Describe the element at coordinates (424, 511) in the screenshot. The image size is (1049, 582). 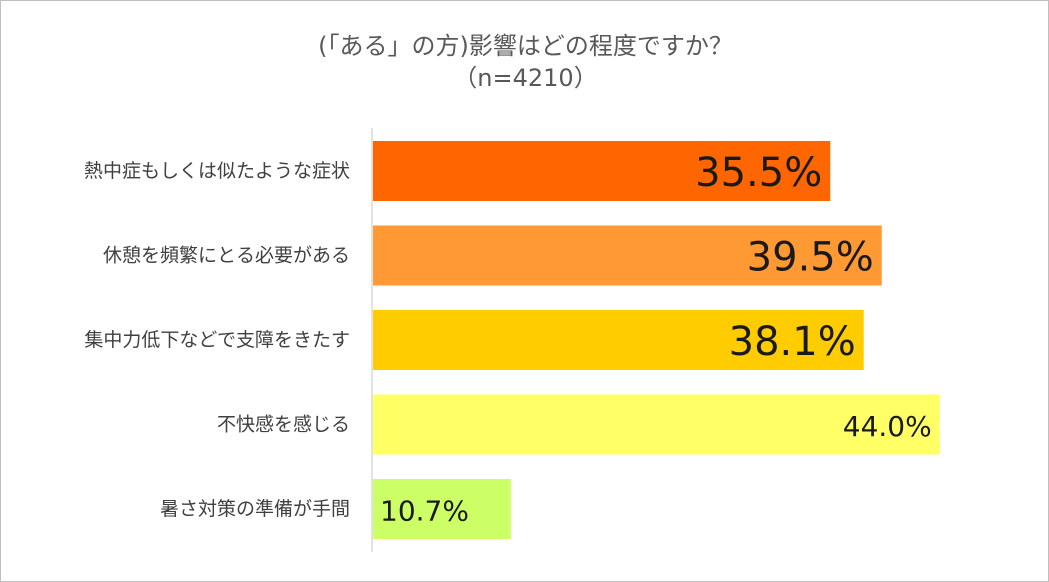
I see `value-label-5: 10.7%` at that location.